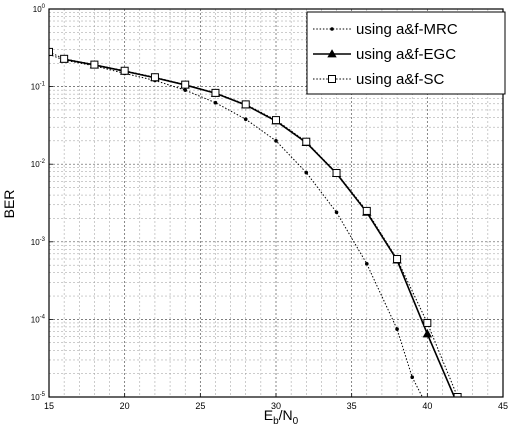  I want to click on y-tick-label: 10⁻², so click(38, 164).